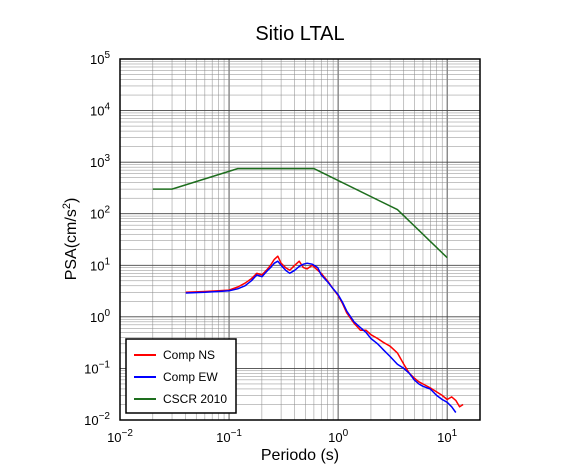  What do you see at coordinates (97, 367) in the screenshot?
I see `y-tick-label: 10⁻¹` at bounding box center [97, 367].